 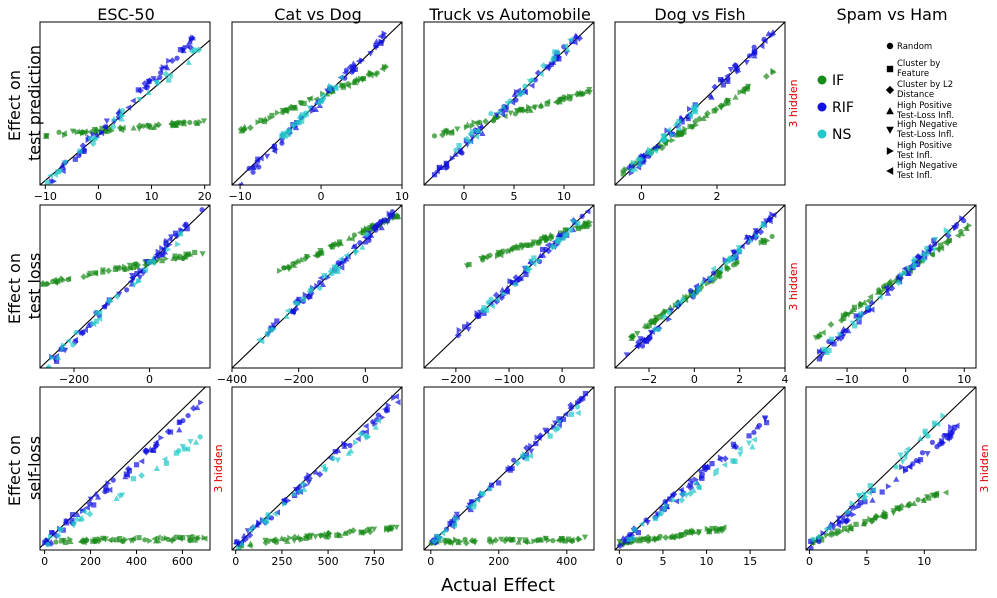 What do you see at coordinates (317, 477) in the screenshot?
I see `panel-r2-c1: 0 250 500 750` at bounding box center [317, 477].